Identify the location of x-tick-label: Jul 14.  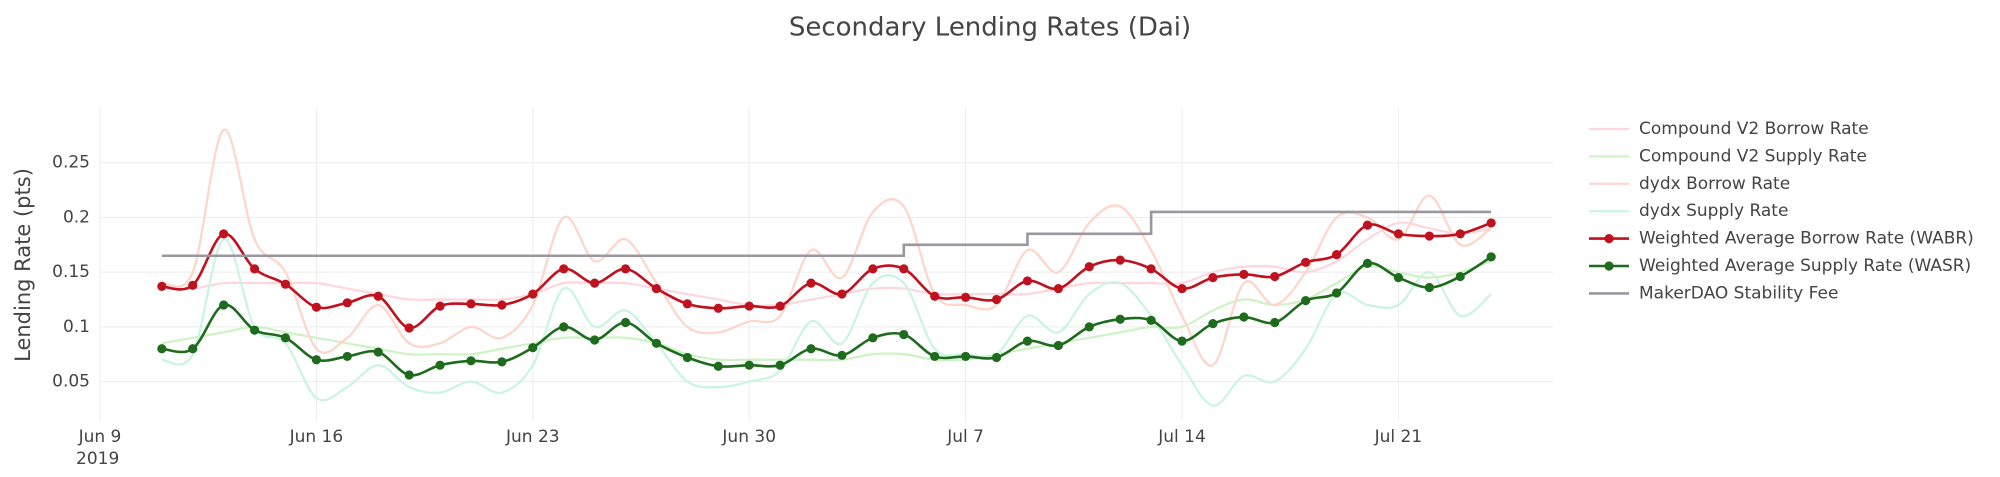
(1181, 437).